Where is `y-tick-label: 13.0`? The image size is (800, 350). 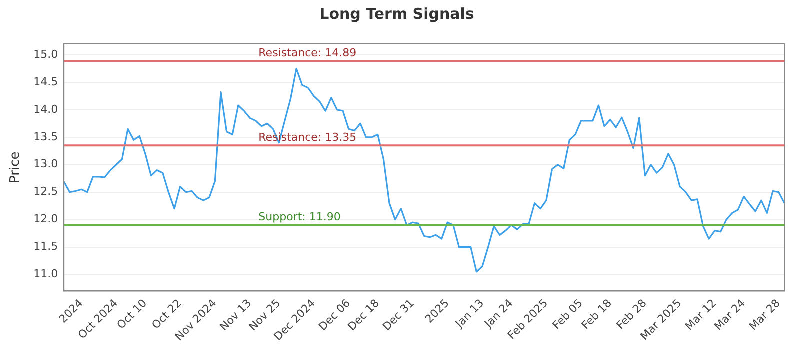 y-tick-label: 13.0 is located at coordinates (46, 164).